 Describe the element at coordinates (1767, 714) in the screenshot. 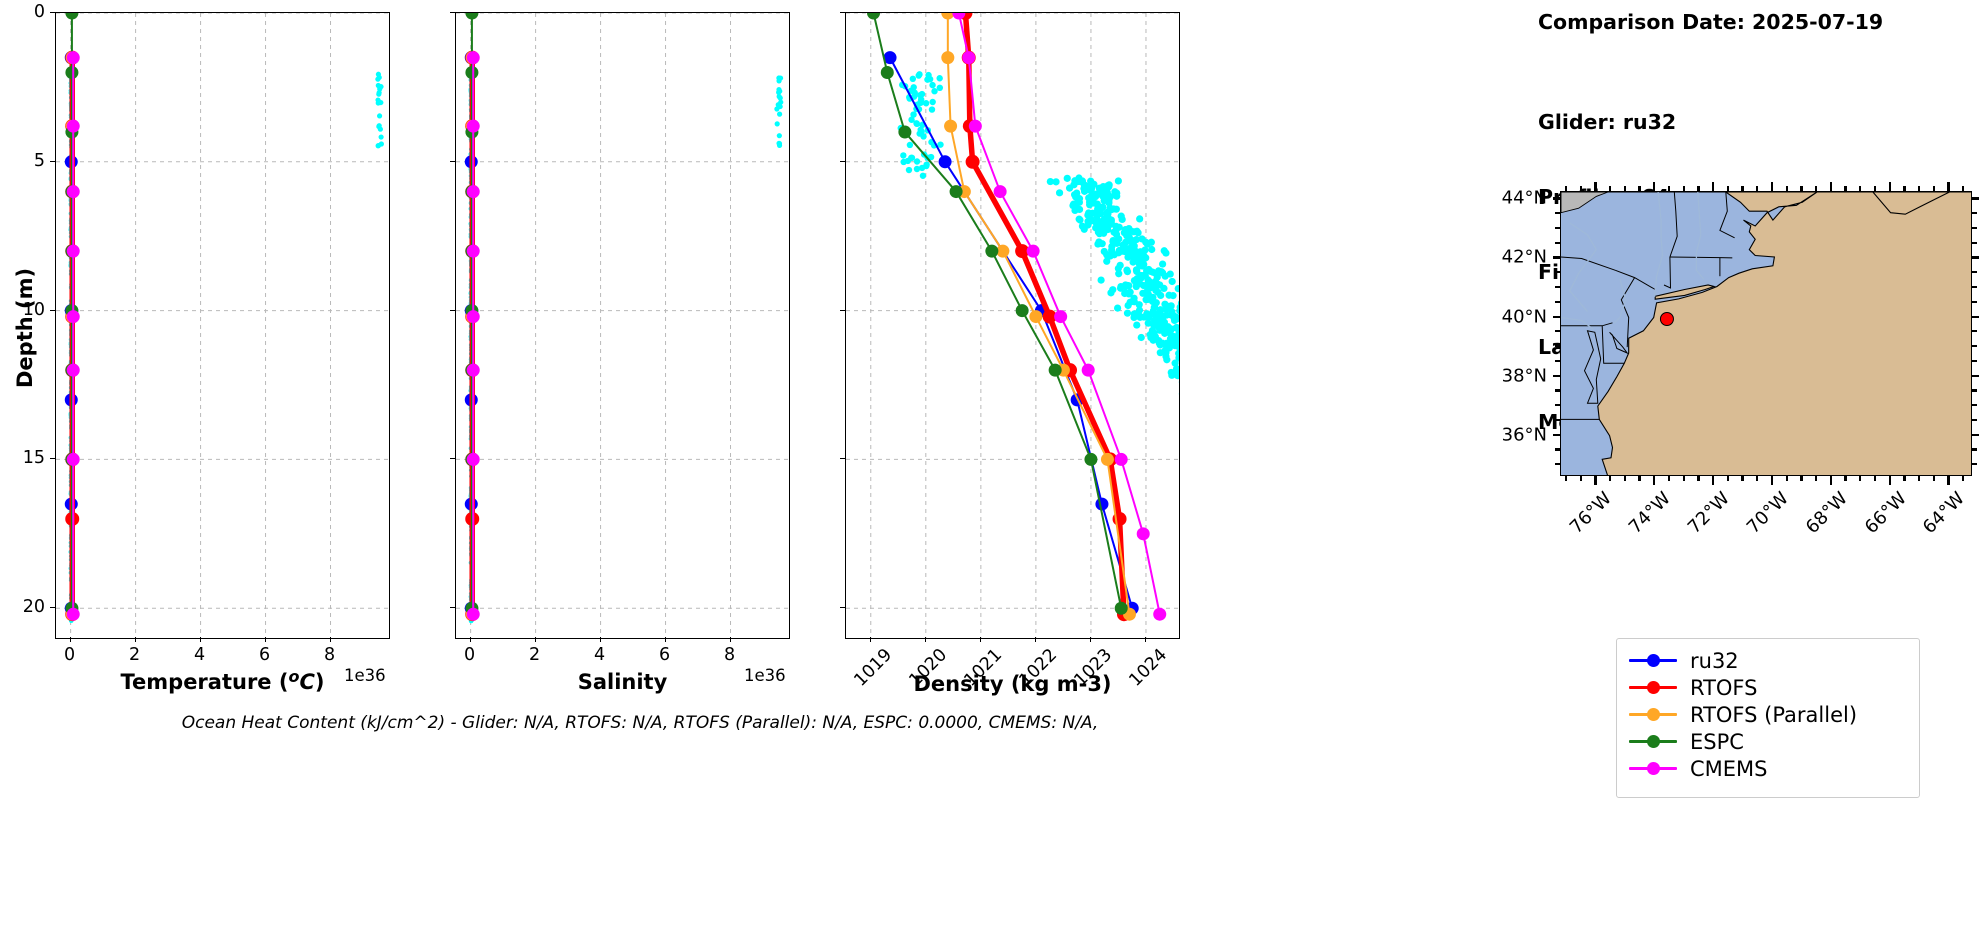

I see `legend-item-rtofs-parallel-: RTOFS (Parallel)` at that location.